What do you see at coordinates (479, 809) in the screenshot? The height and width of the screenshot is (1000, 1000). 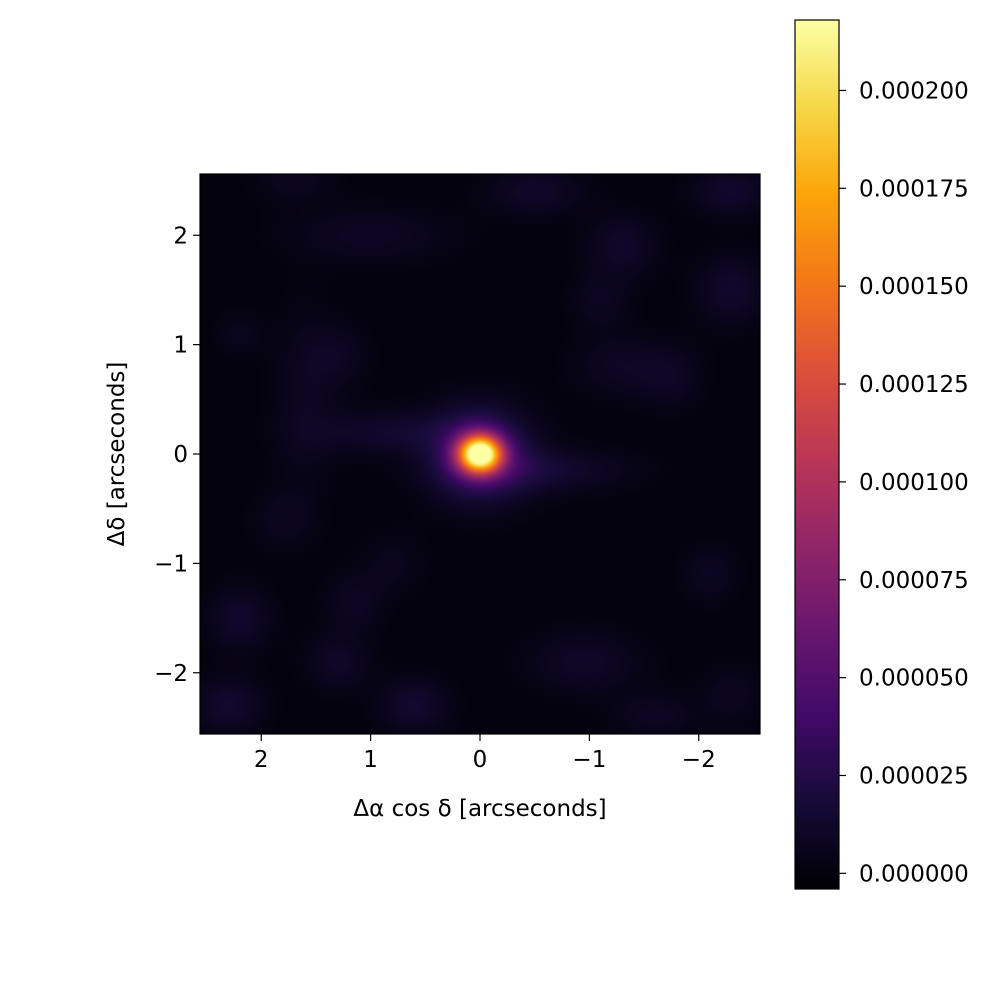 I see `x-axis-label: Δα cos δ [arcseconds]` at bounding box center [479, 809].